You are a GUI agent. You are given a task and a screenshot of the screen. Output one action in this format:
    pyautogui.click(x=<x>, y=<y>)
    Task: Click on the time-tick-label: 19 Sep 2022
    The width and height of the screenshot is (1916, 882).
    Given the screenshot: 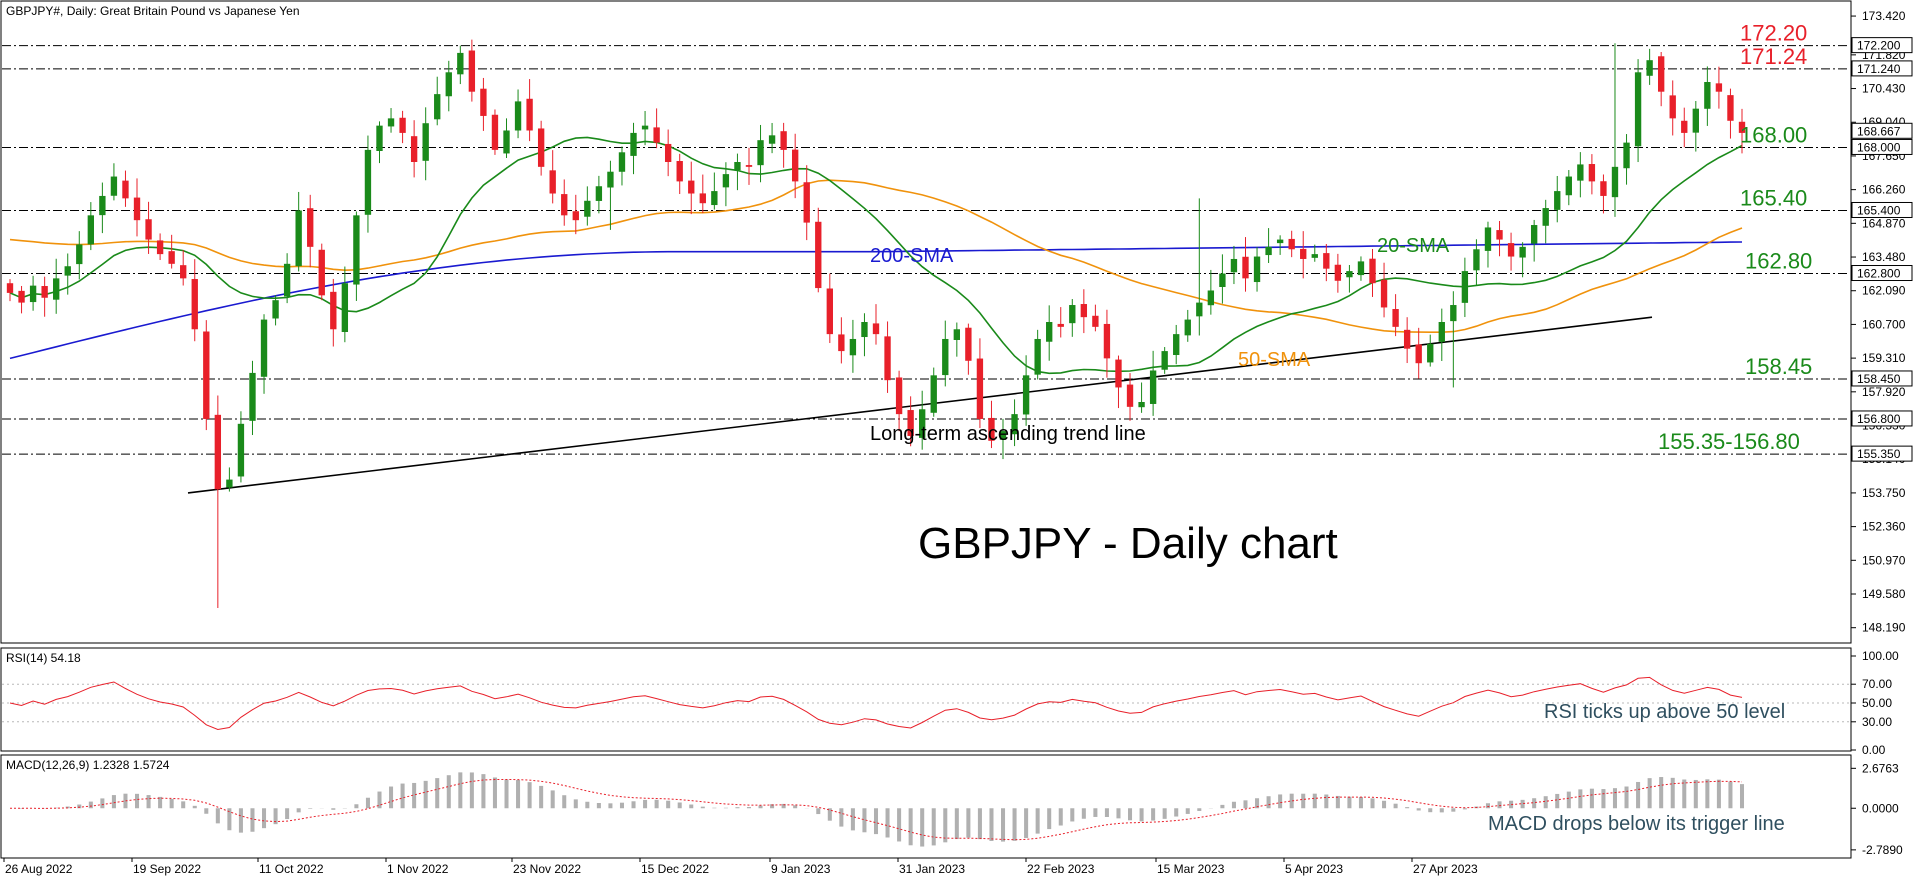 What is the action you would take?
    pyautogui.click(x=167, y=869)
    